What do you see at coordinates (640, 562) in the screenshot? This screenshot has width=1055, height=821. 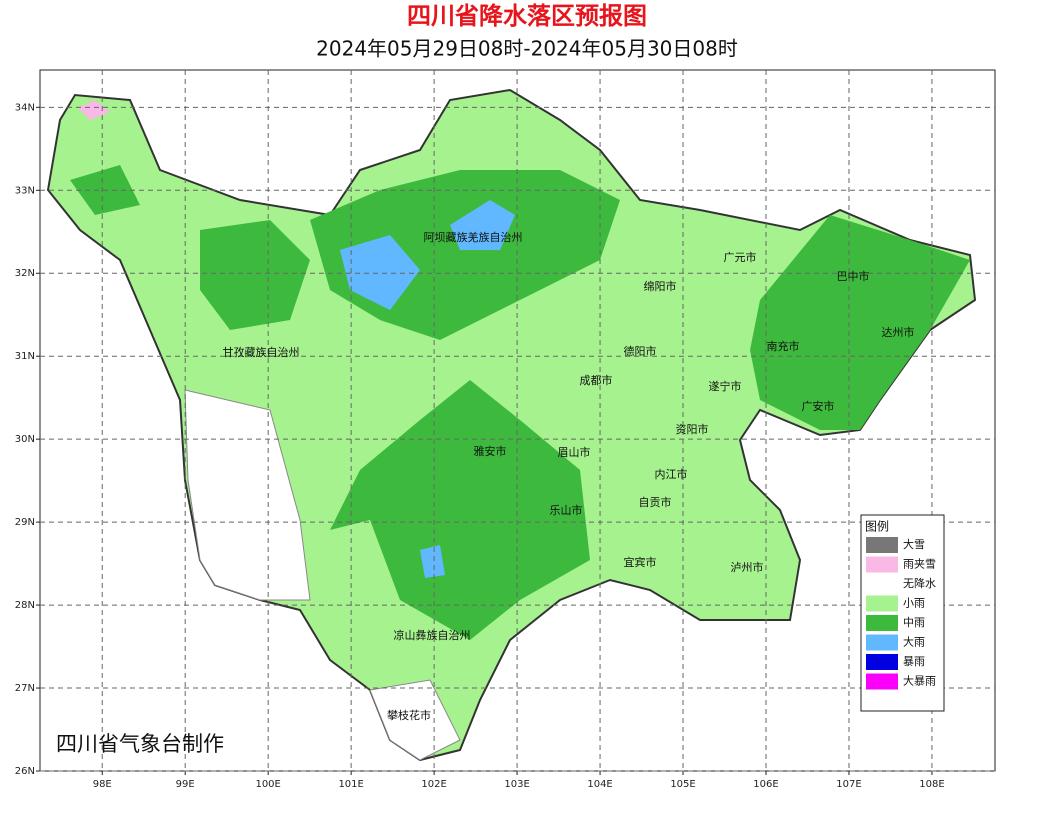 I see `city-label: 宜宾市` at bounding box center [640, 562].